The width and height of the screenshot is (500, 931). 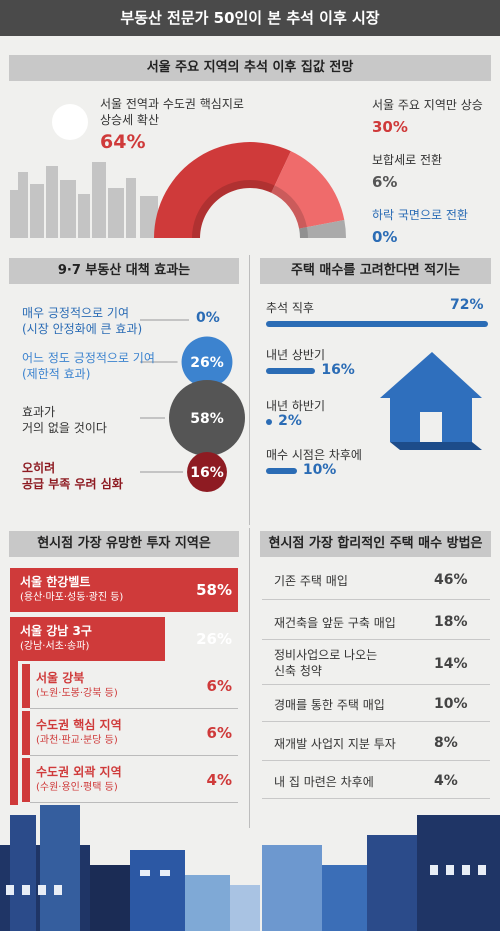 What do you see at coordinates (26, 686) in the screenshot?
I see `region-bar-3-edge` at bounding box center [26, 686].